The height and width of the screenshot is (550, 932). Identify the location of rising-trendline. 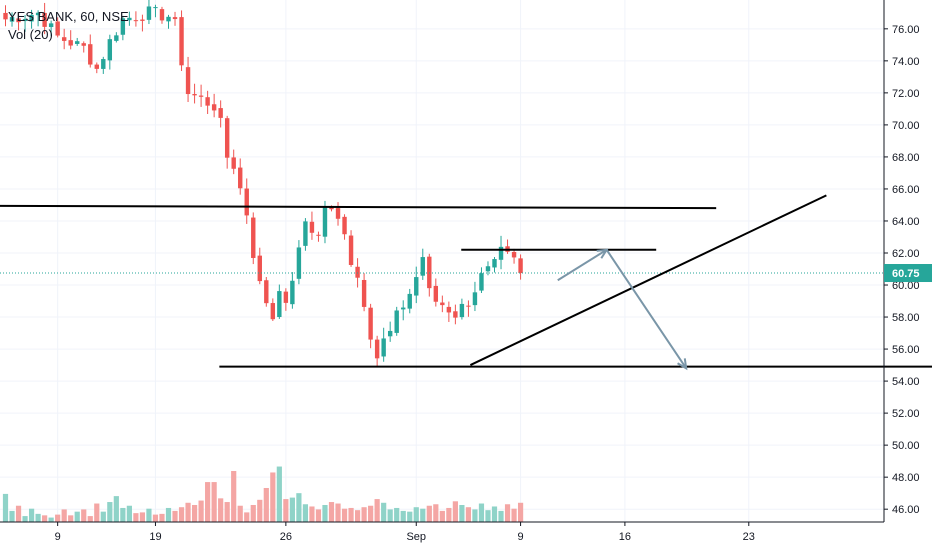
(648, 280).